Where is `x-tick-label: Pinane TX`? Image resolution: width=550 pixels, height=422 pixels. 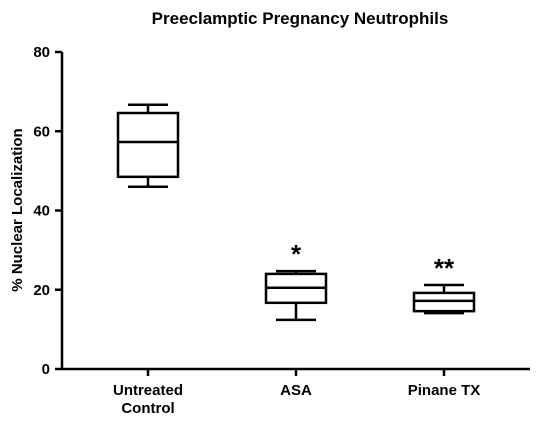 x-tick-label: Pinane TX is located at coordinates (444, 390).